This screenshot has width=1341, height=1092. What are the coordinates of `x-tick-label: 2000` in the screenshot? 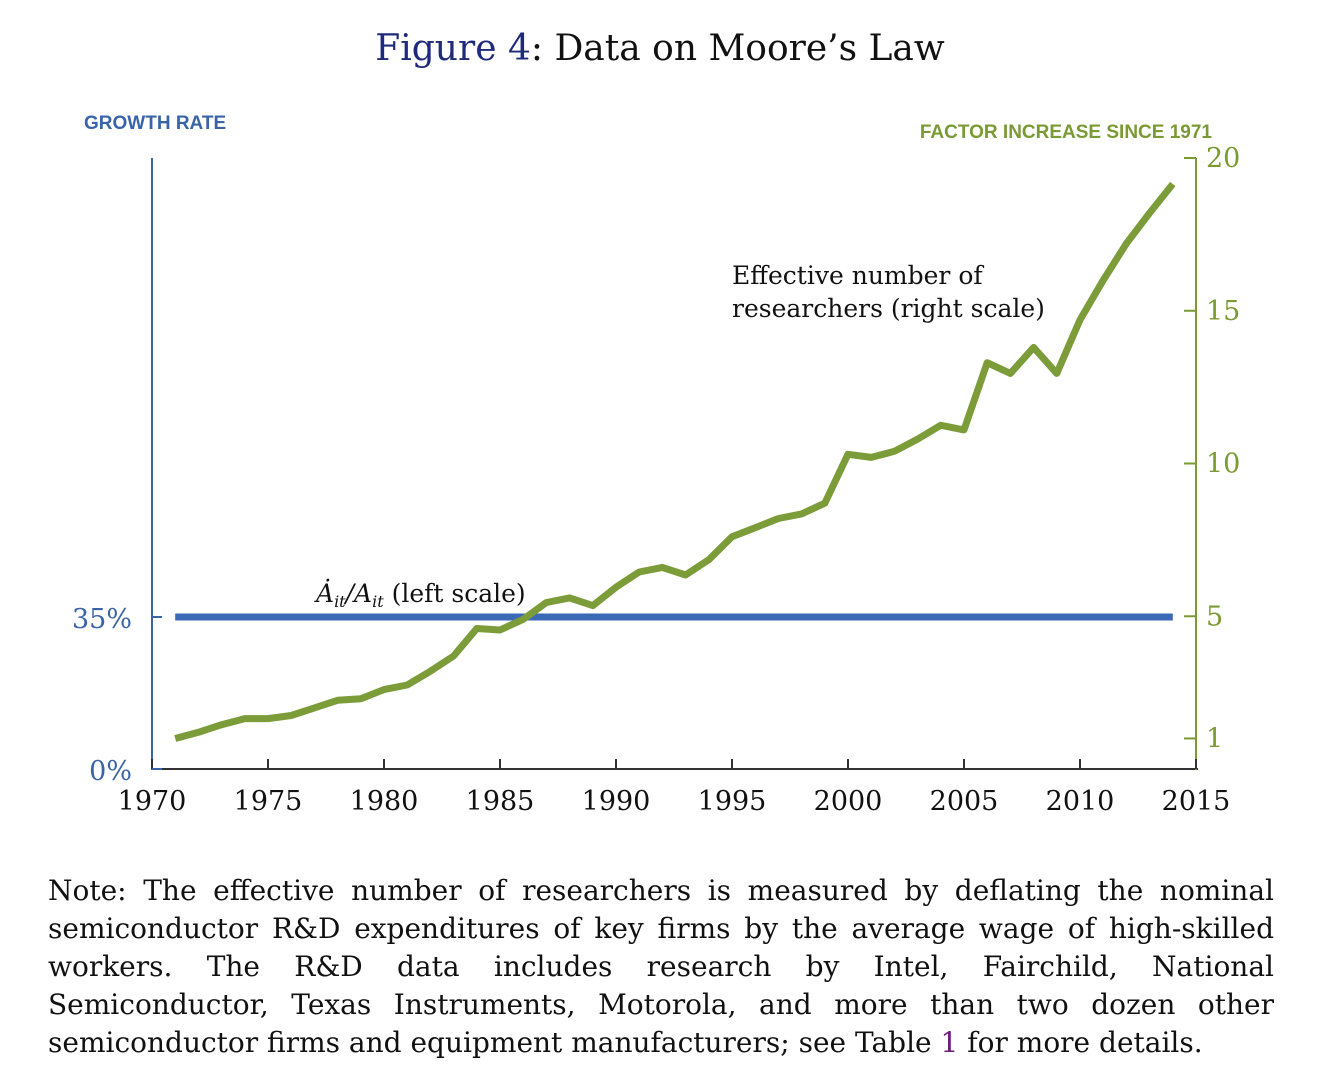 It's located at (848, 801).